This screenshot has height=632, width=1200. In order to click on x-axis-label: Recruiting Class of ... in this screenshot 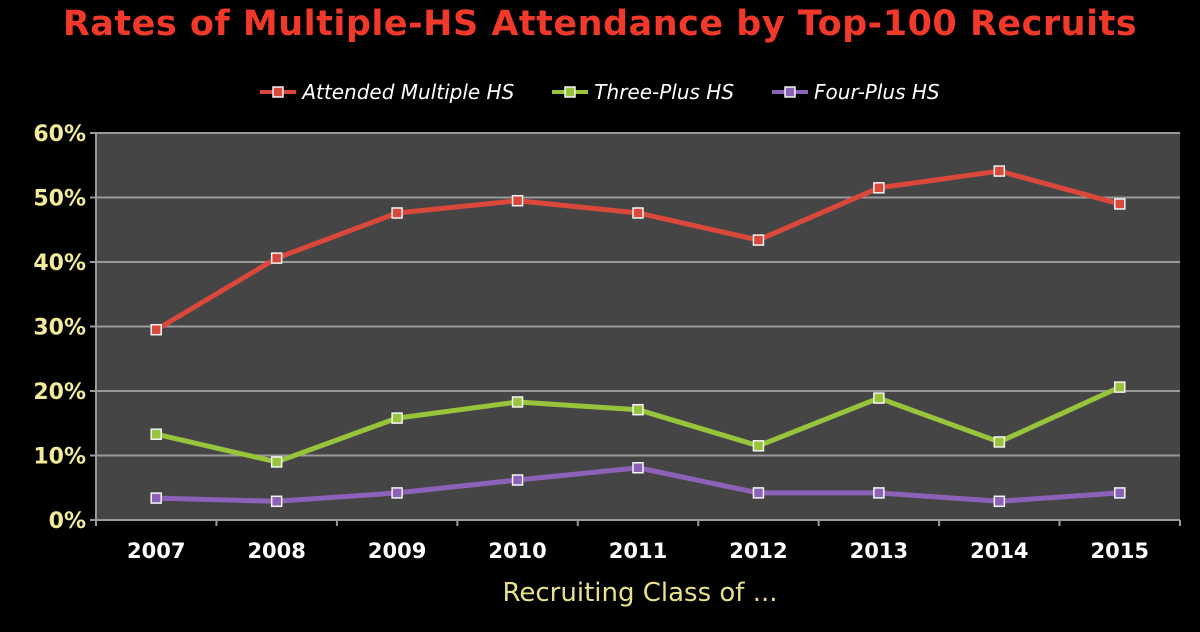, I will do `click(640, 593)`.